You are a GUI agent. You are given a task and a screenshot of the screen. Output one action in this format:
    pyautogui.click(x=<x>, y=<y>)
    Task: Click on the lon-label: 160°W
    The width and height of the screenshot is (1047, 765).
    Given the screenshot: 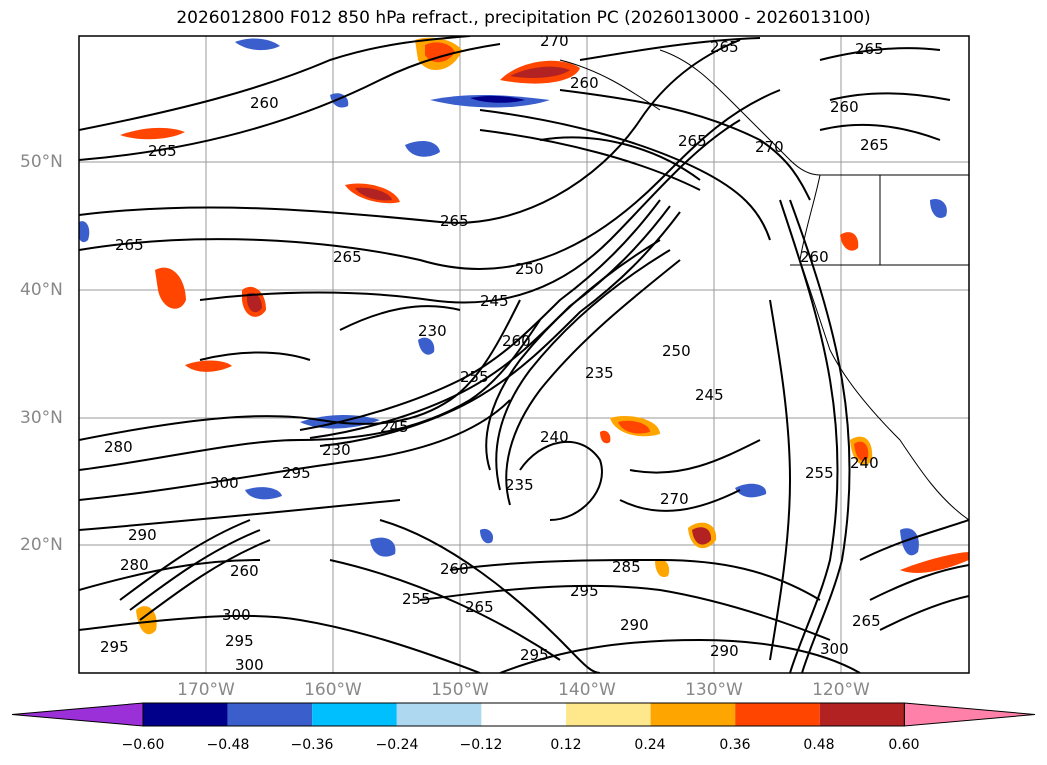 What is the action you would take?
    pyautogui.click(x=333, y=690)
    